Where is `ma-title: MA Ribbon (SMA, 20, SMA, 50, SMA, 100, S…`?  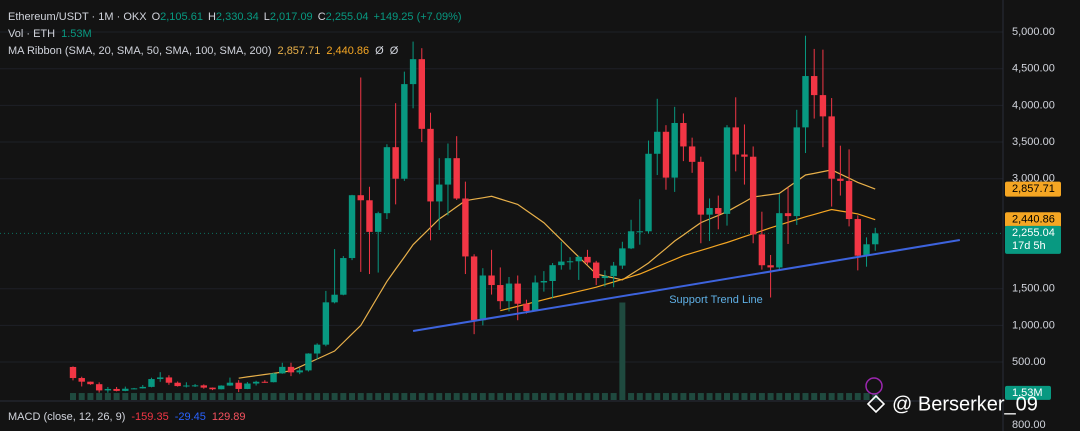
ma-title: MA Ribbon (SMA, 20, SMA, 50, SMA, 100, S… is located at coordinates (140, 51).